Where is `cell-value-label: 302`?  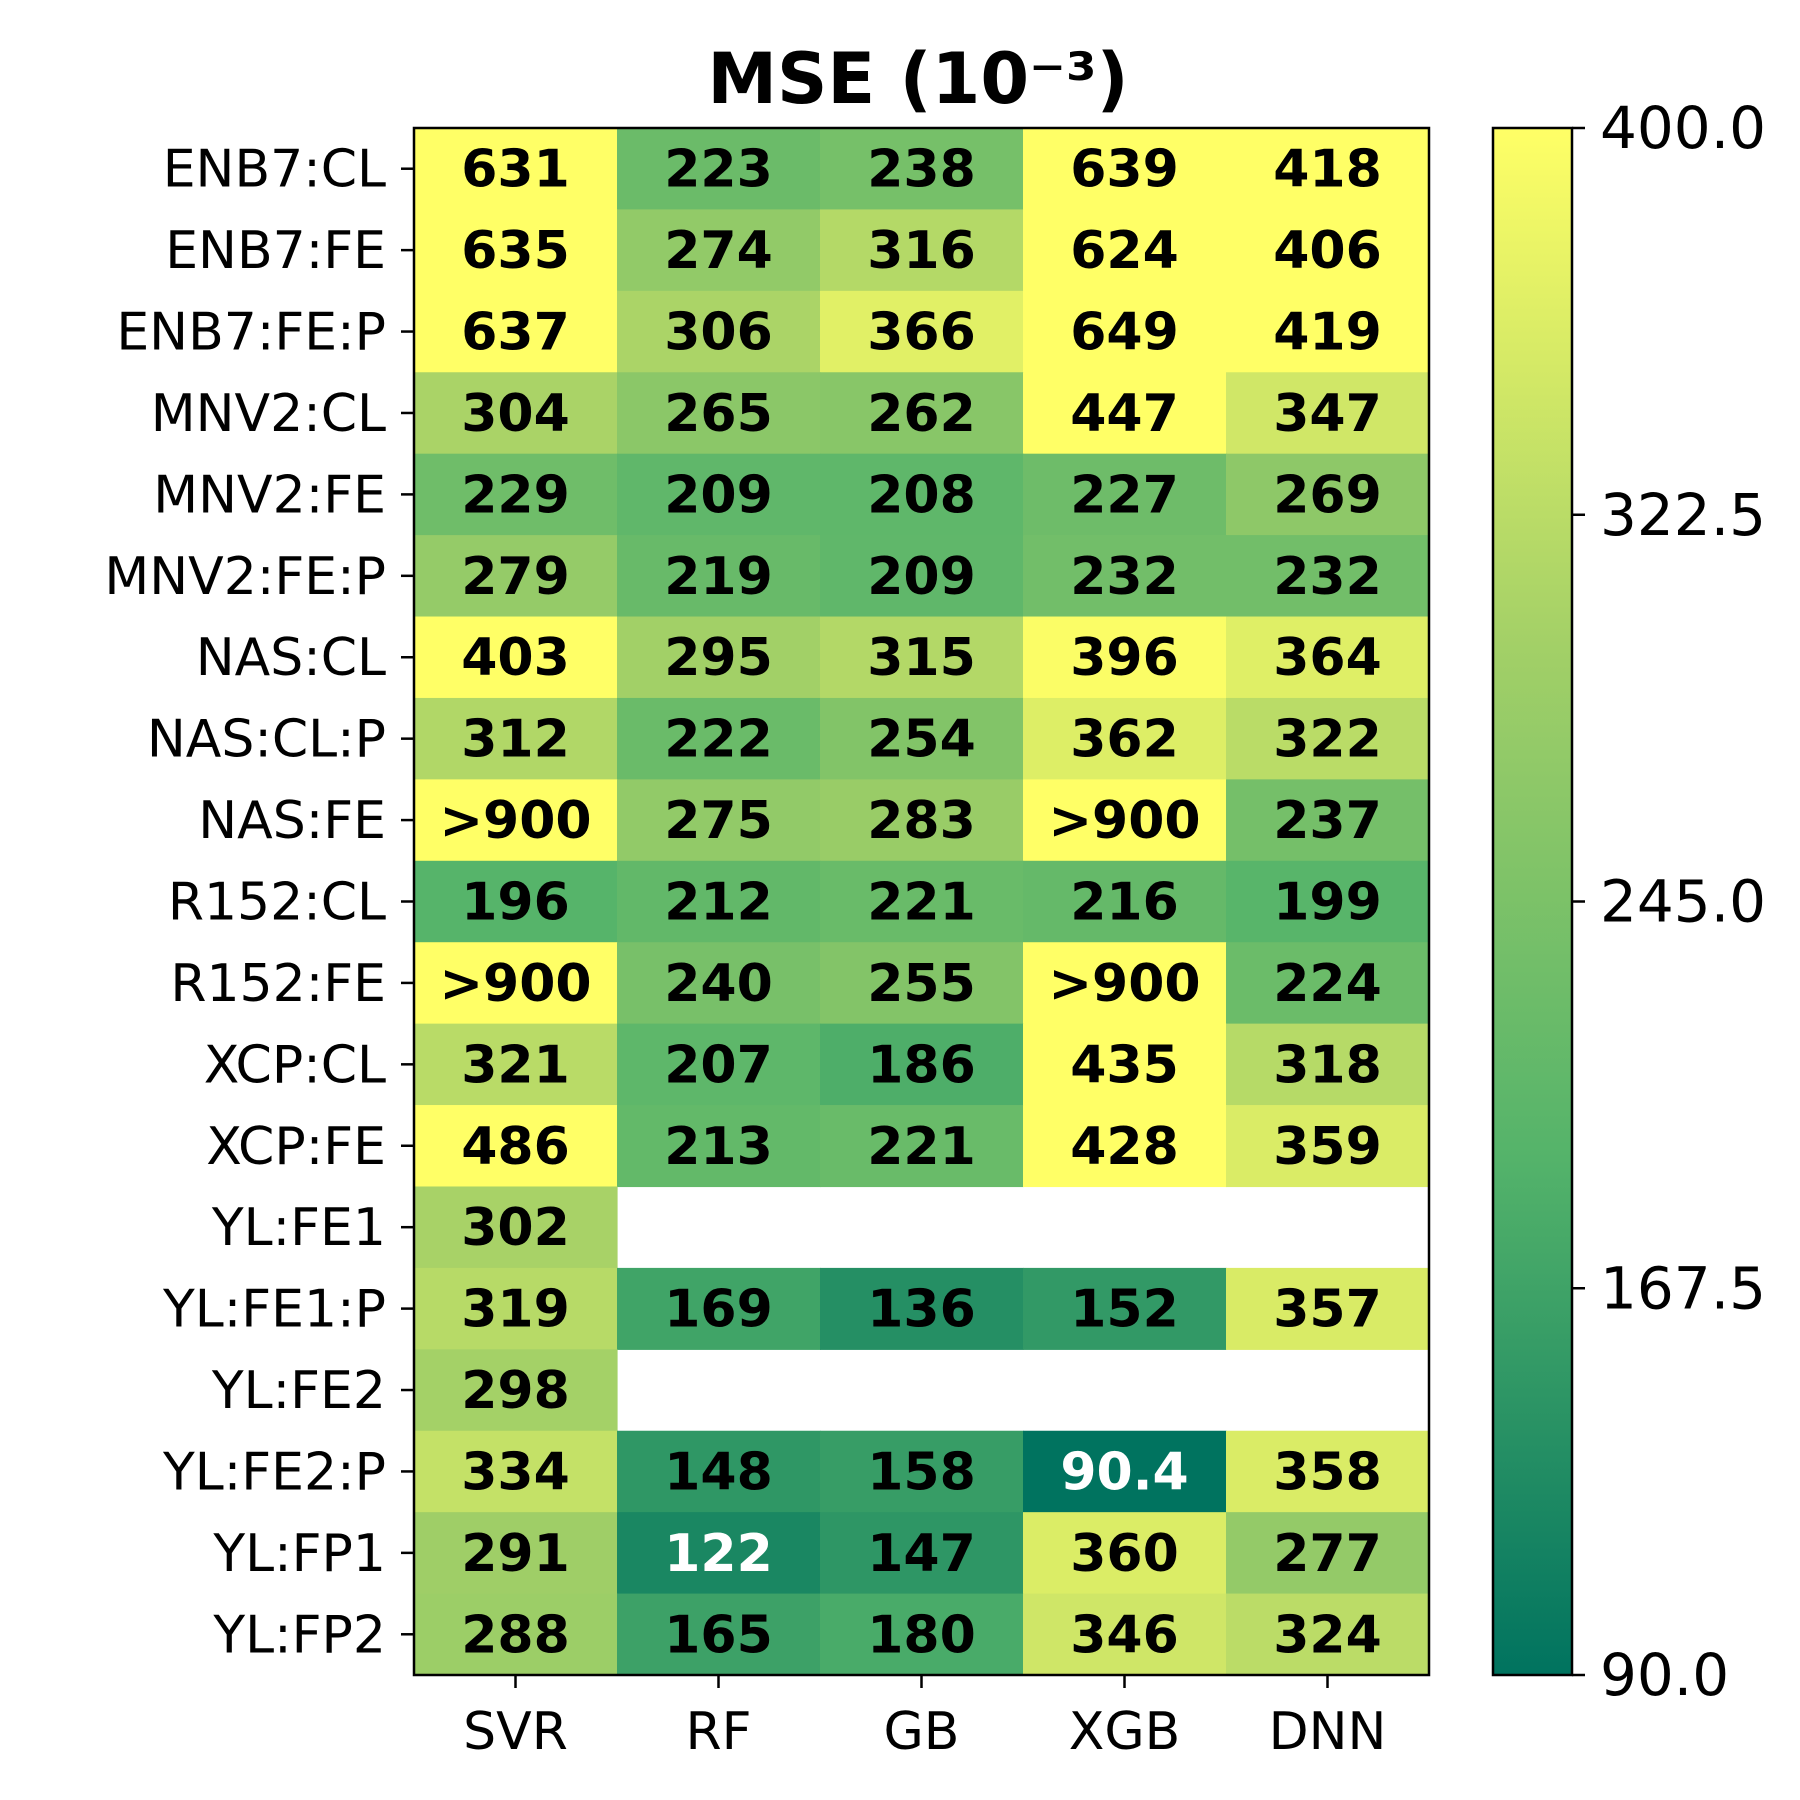
cell-value-label: 302 is located at coordinates (515, 1228).